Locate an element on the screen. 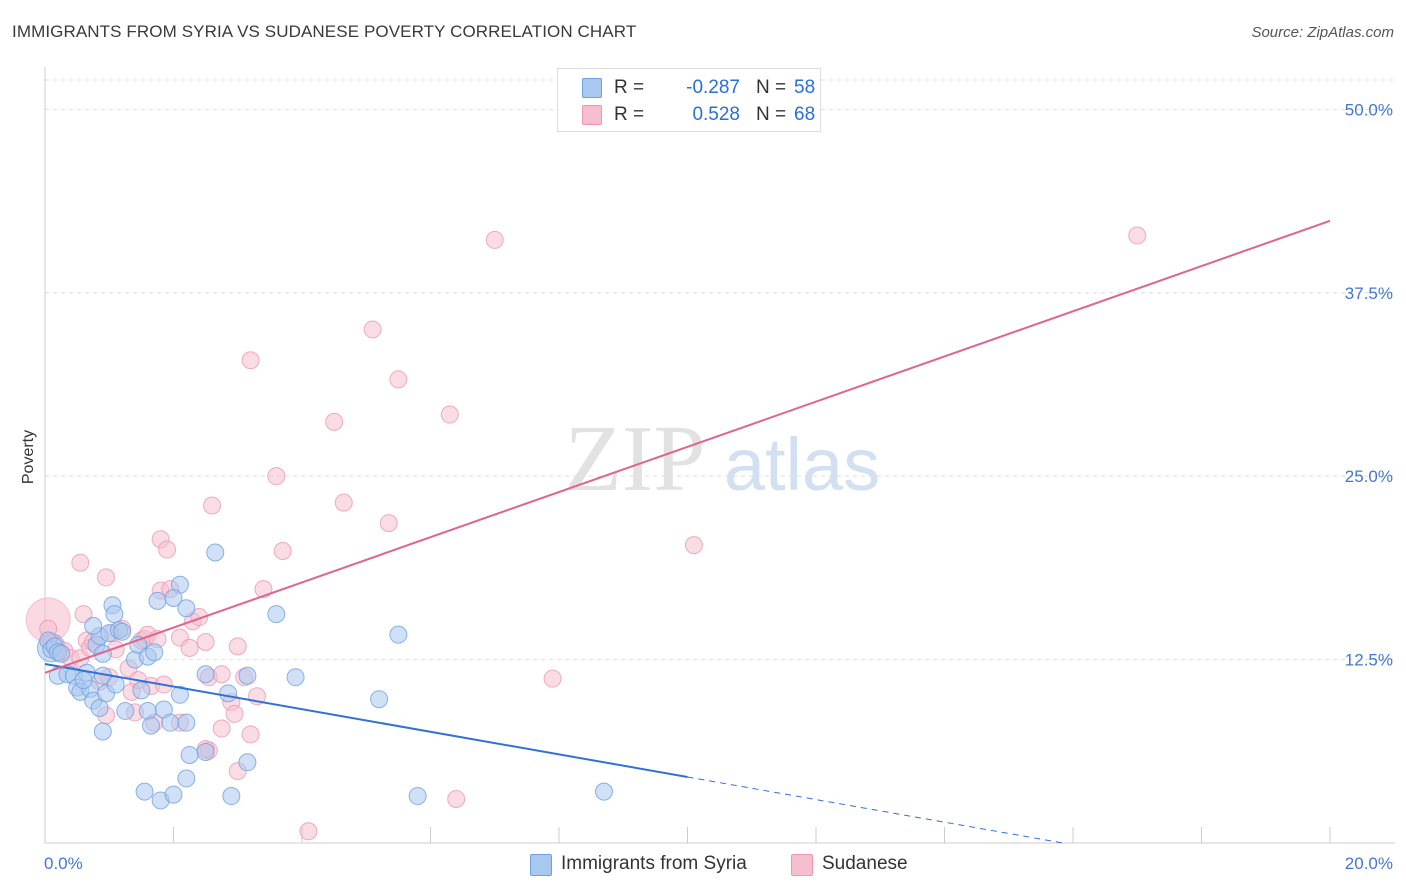 The height and width of the screenshot is (892, 1406). legend-r-value-syria: -0.287 is located at coordinates (713, 87).